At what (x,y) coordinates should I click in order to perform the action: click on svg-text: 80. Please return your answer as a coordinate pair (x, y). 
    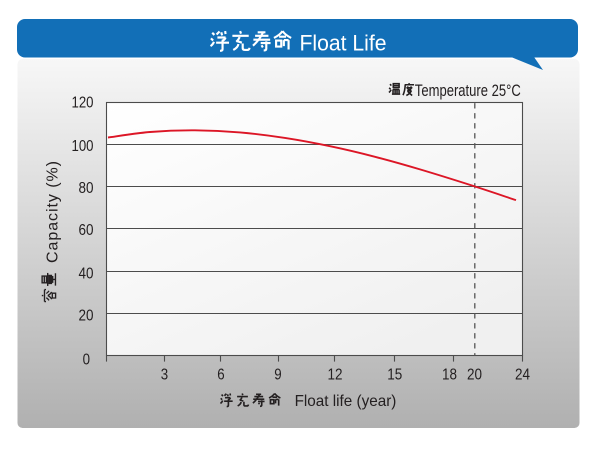
    Looking at the image, I should click on (86, 188).